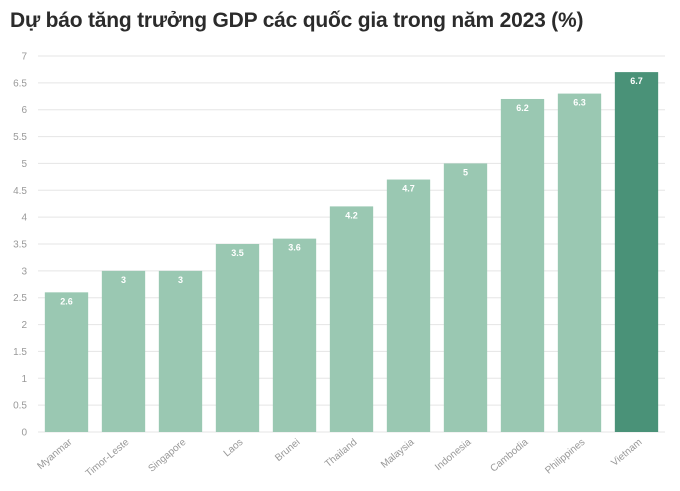 The image size is (680, 491). I want to click on x-tick-label: Myanmar, so click(55, 454).